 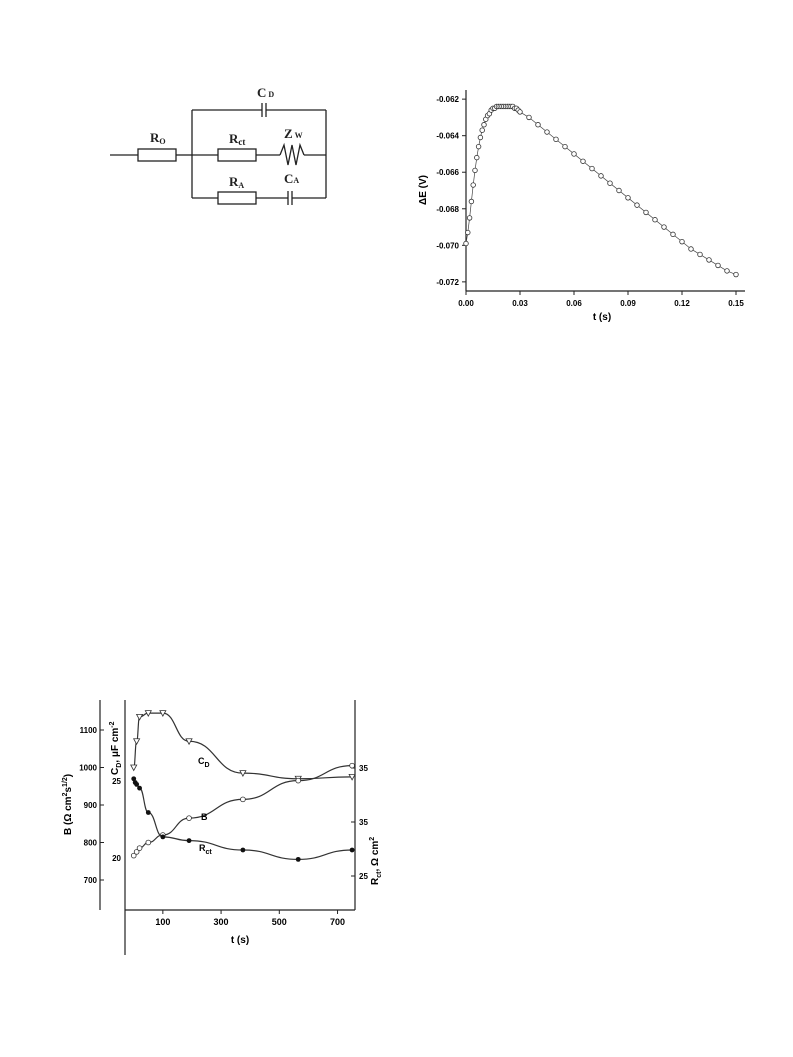 What do you see at coordinates (157, 155) in the screenshot?
I see `r0-resistor` at bounding box center [157, 155].